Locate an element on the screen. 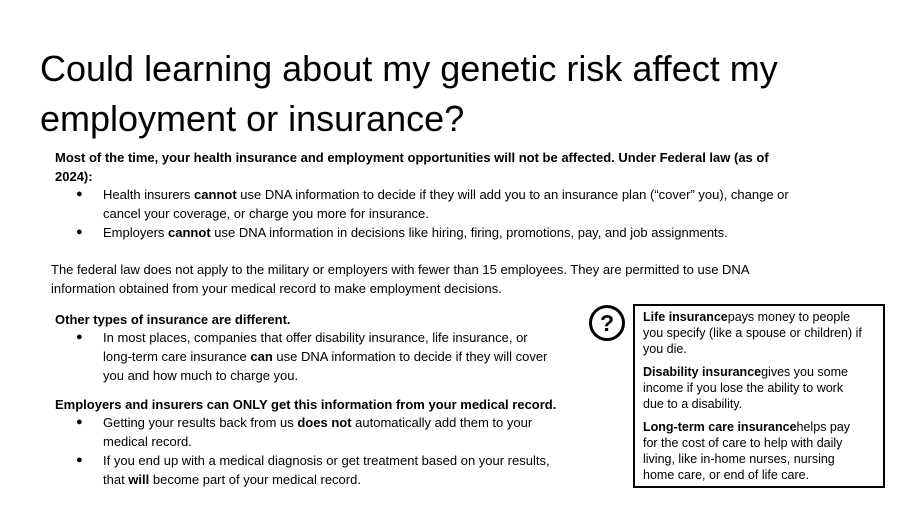 The height and width of the screenshot is (510, 906). definition-line: income if you lose the ability to work is located at coordinates (743, 388).